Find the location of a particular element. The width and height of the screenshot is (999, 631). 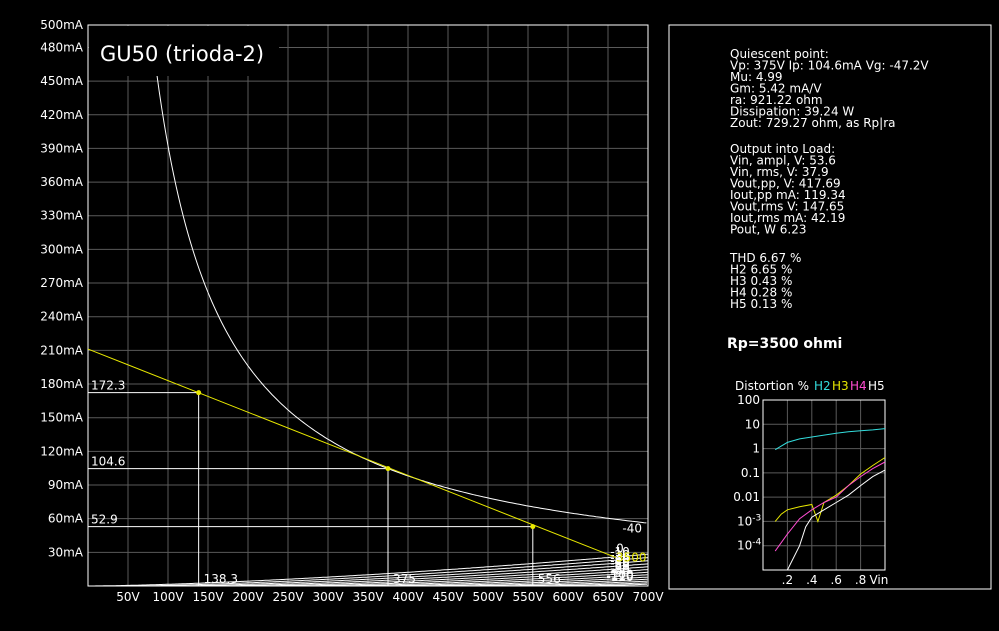

info-line: Quiescent point: is located at coordinates (779, 54).